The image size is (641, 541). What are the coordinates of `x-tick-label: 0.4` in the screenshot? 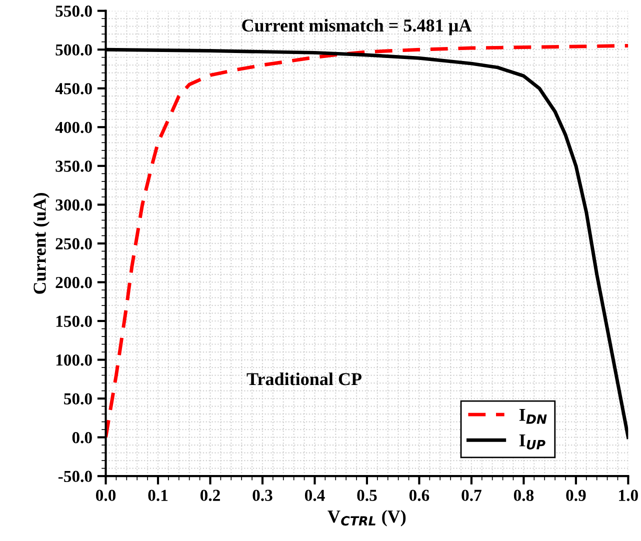 It's located at (314, 496).